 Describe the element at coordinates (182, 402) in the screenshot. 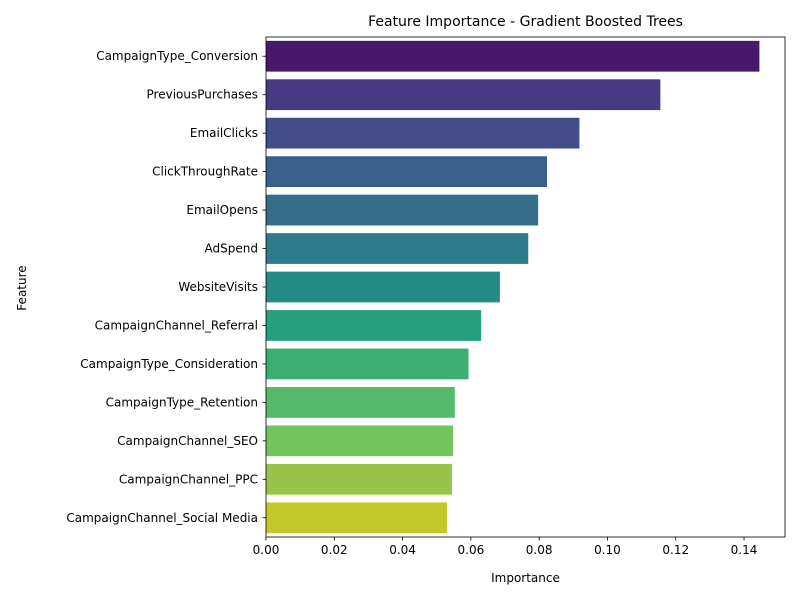

I see `y-tick-label: CampaignType_Retention` at that location.